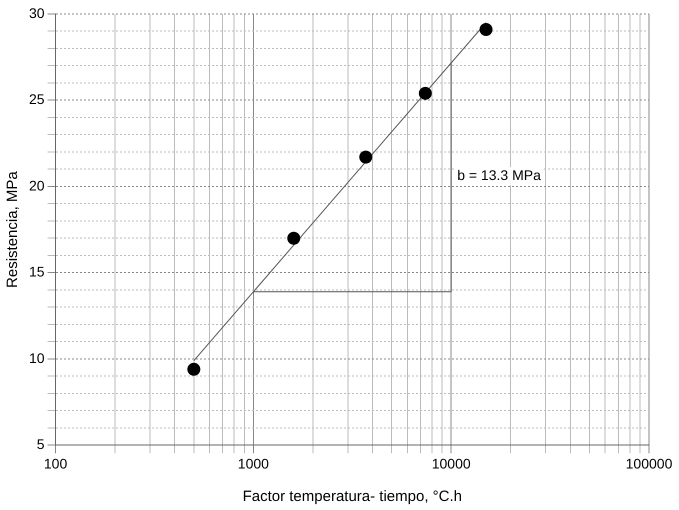 This screenshot has height=510, width=679. What do you see at coordinates (13, 229) in the screenshot?
I see `y-axis-title: Resistencia, MPa` at bounding box center [13, 229].